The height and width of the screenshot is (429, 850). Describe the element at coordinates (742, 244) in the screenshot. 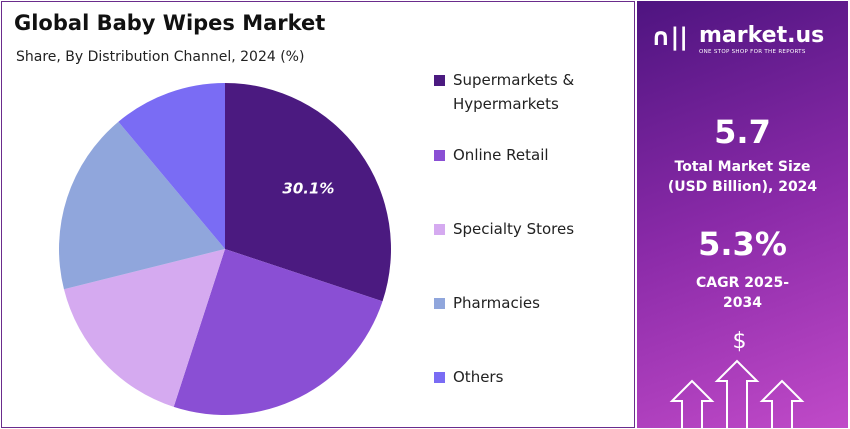

I see `cagr: 5.3%` at that location.